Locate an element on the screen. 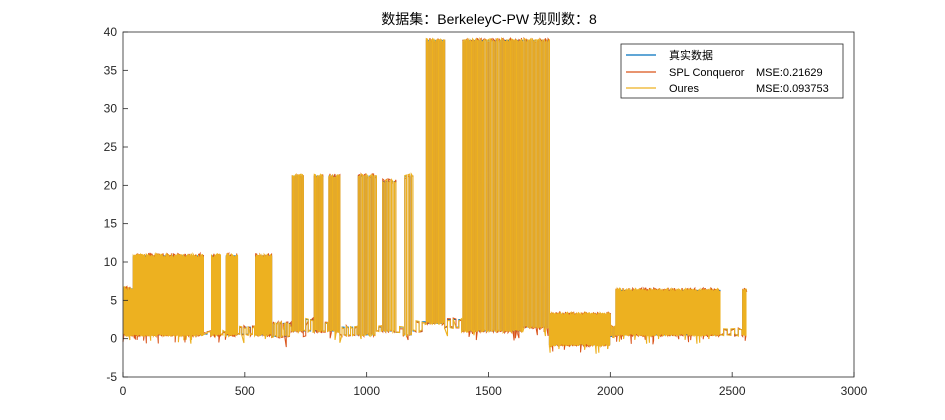 Image resolution: width=945 pixels, height=420 pixels. legend-label-real: 真实数据 is located at coordinates (691, 55).